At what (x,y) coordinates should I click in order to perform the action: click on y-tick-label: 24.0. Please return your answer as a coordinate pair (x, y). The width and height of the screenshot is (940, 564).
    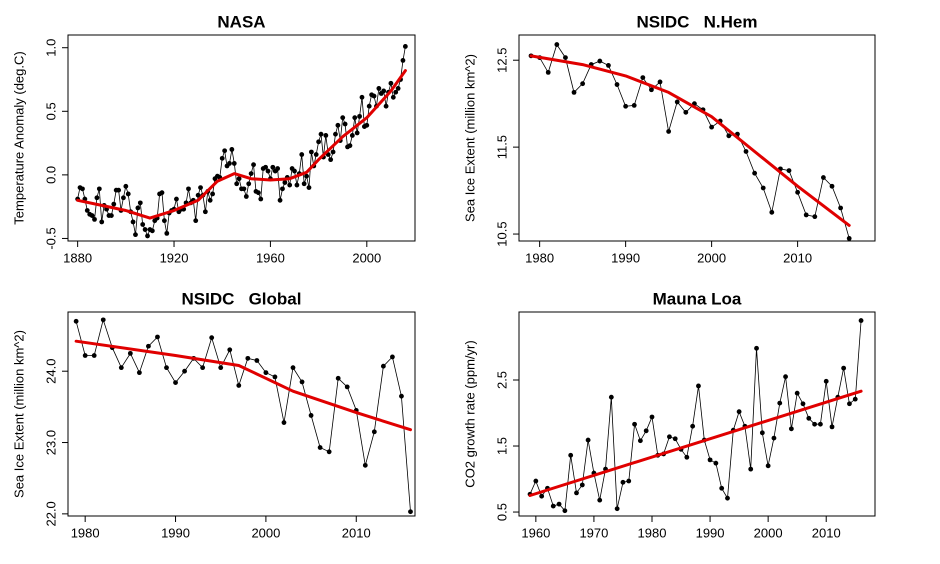
    Looking at the image, I should click on (50, 371).